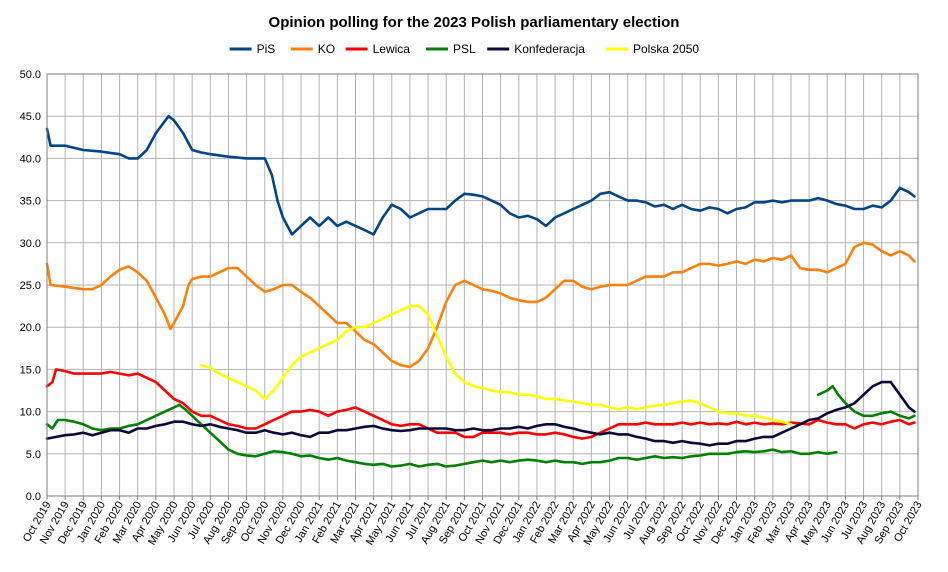 This screenshot has width=948, height=572. What do you see at coordinates (326, 49) in the screenshot?
I see `legend-label-ko: KO` at bounding box center [326, 49].